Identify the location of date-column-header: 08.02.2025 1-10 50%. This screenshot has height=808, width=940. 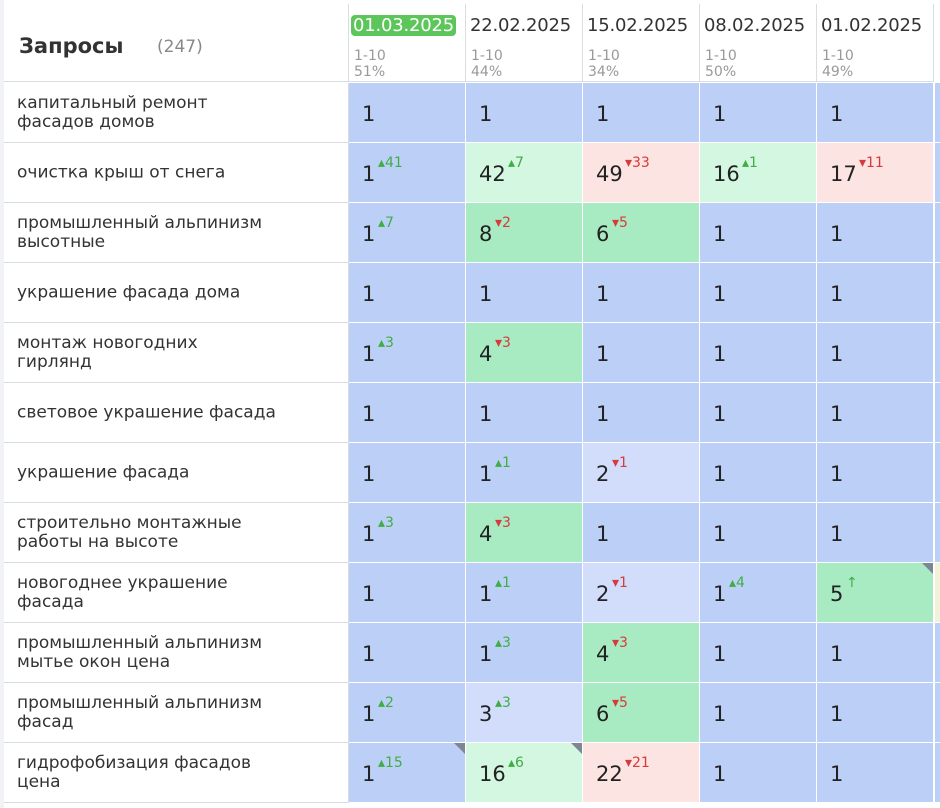
(758, 43).